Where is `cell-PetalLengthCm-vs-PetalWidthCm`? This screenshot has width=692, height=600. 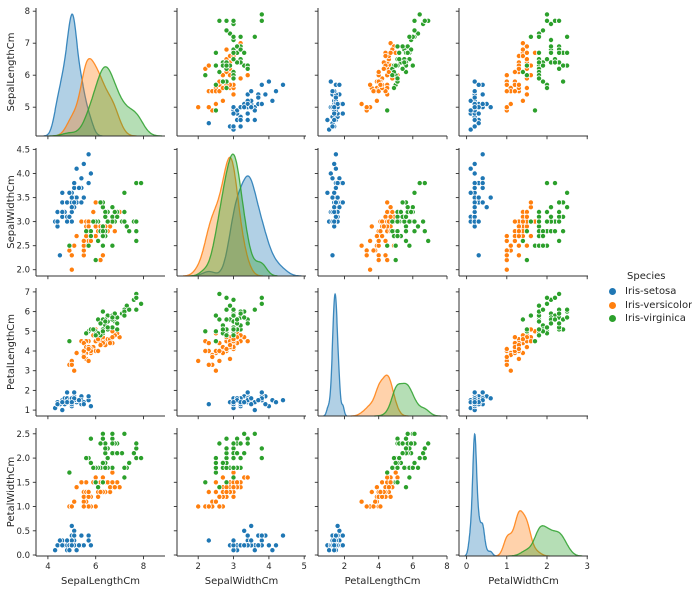
cell-PetalLengthCm-vs-PetalWidthCm is located at coordinates (521, 354).